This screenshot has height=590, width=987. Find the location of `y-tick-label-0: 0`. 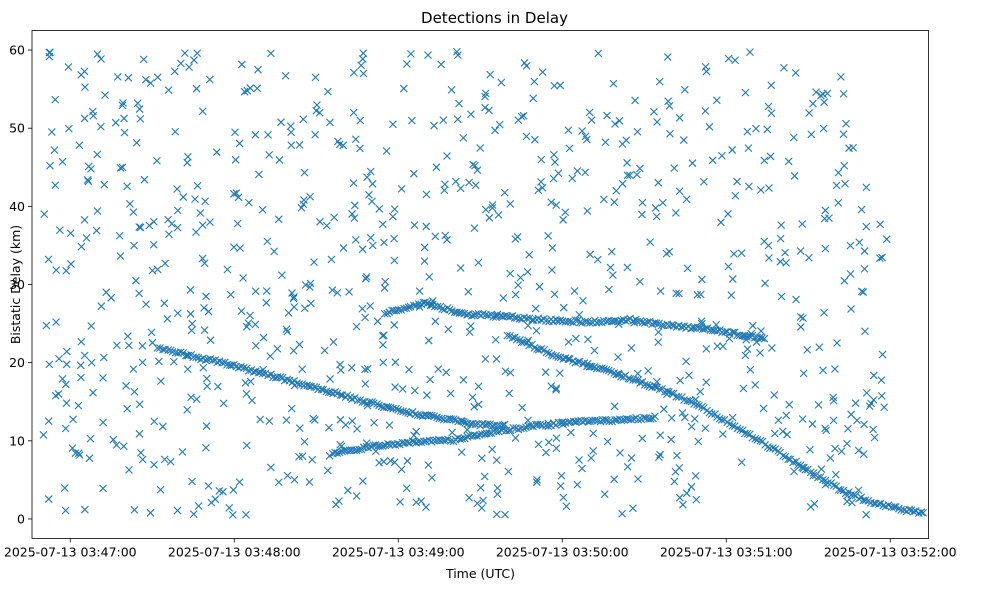

y-tick-label-0: 0 is located at coordinates (21, 518).